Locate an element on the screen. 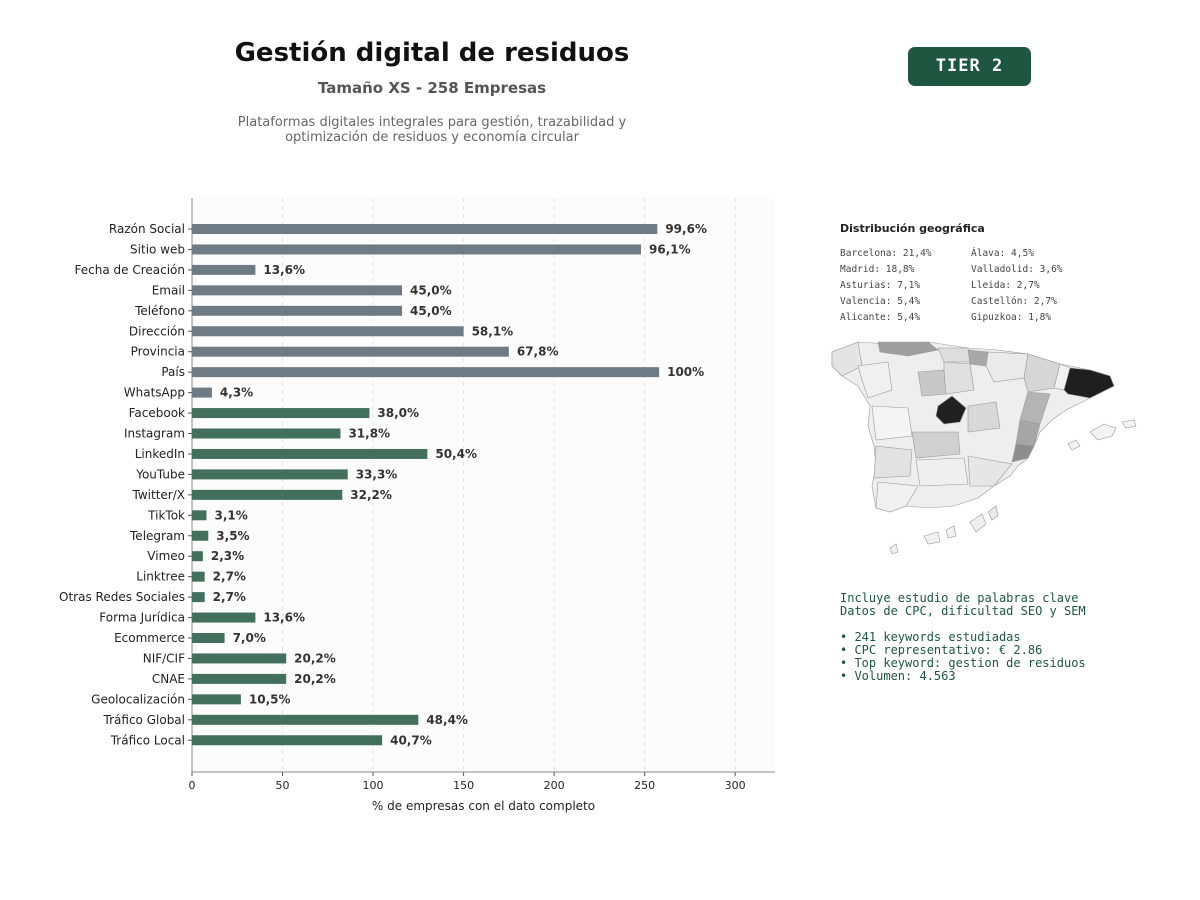 This screenshot has height=900, width=1200. category-label: Ecommerce is located at coordinates (149, 638).